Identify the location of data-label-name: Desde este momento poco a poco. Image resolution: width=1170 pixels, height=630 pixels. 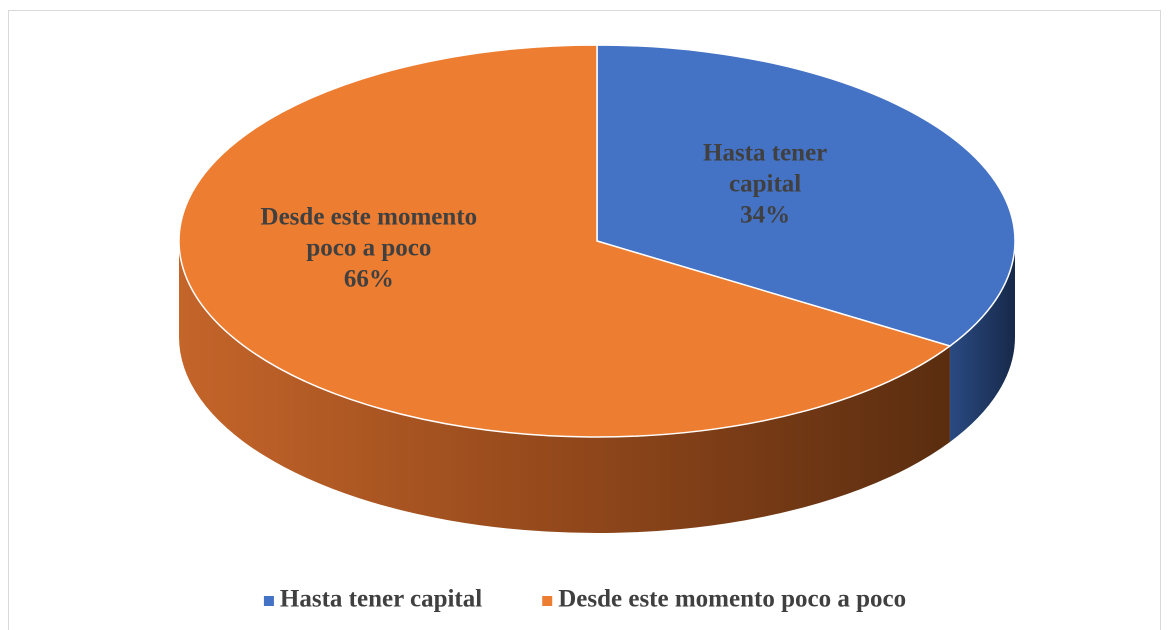
(369, 232).